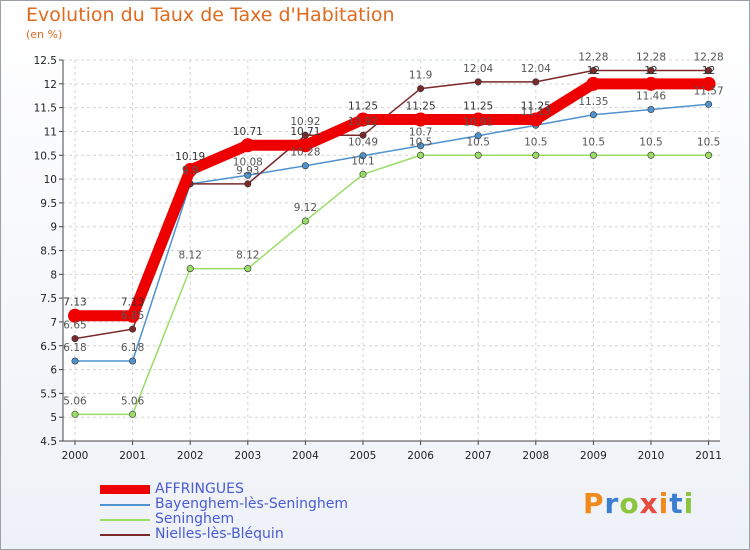 The height and width of the screenshot is (550, 750). What do you see at coordinates (48, 347) in the screenshot?
I see `y-tick-label: 6.5` at bounding box center [48, 347].